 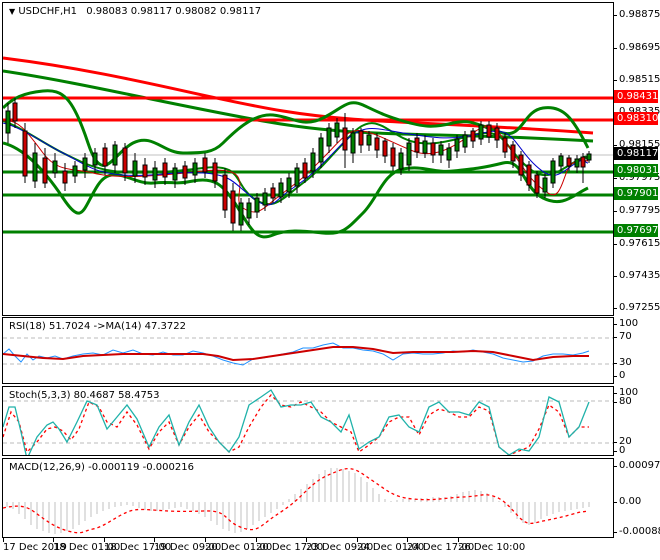 I want to click on stochastic-axis: 100 80 20 0, so click(x=637, y=421).